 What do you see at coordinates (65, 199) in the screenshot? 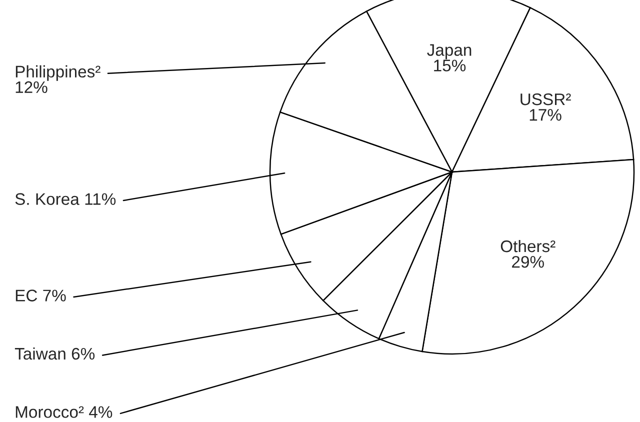
I see `slice-label: S. Korea 11%` at bounding box center [65, 199].